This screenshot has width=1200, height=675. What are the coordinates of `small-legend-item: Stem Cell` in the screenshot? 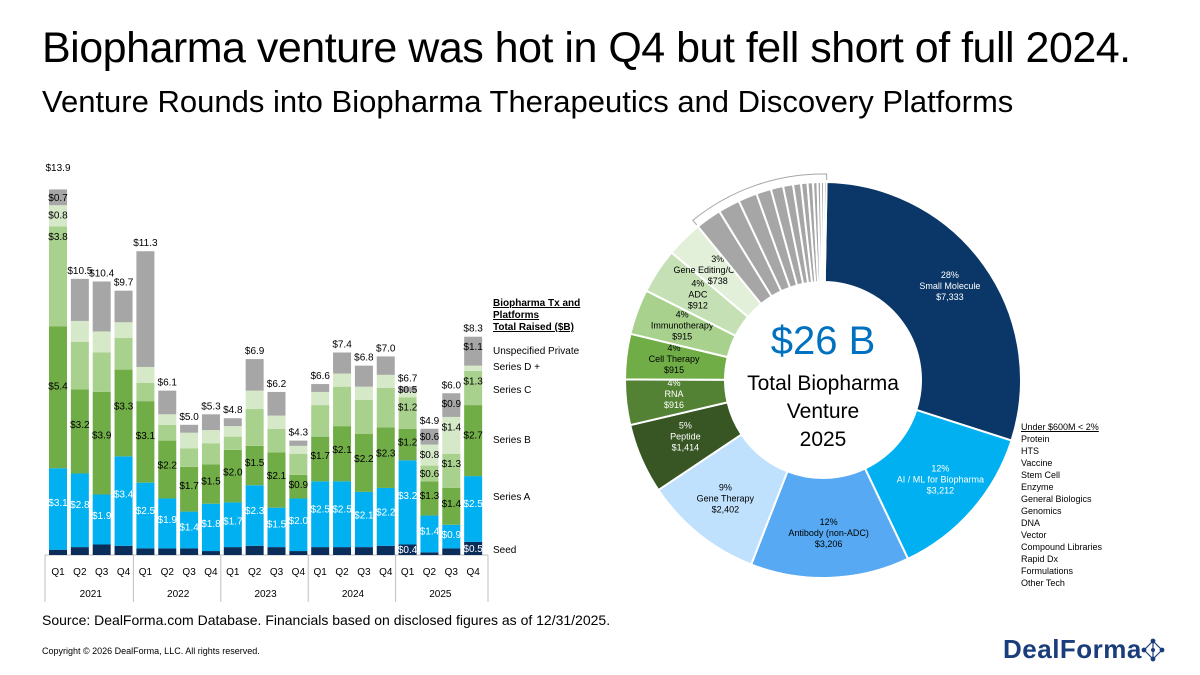 It's located at (1041, 475).